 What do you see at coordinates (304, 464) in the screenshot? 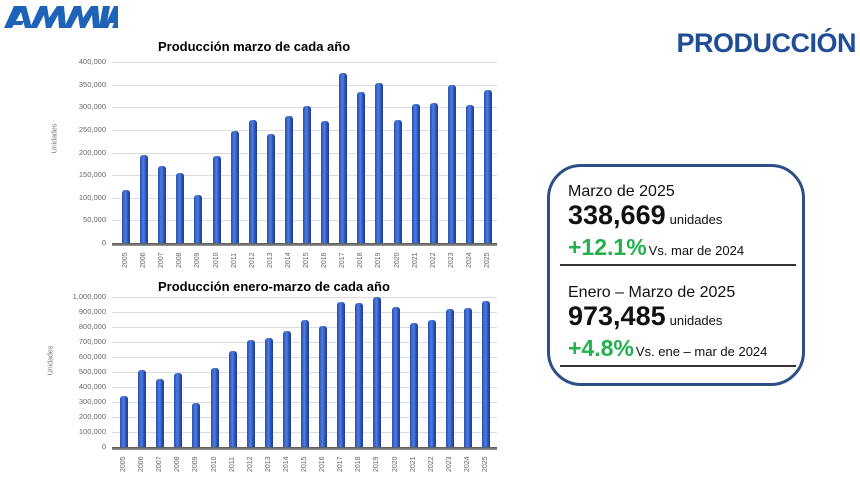
I see `x-tick-label: 2015` at bounding box center [304, 464].